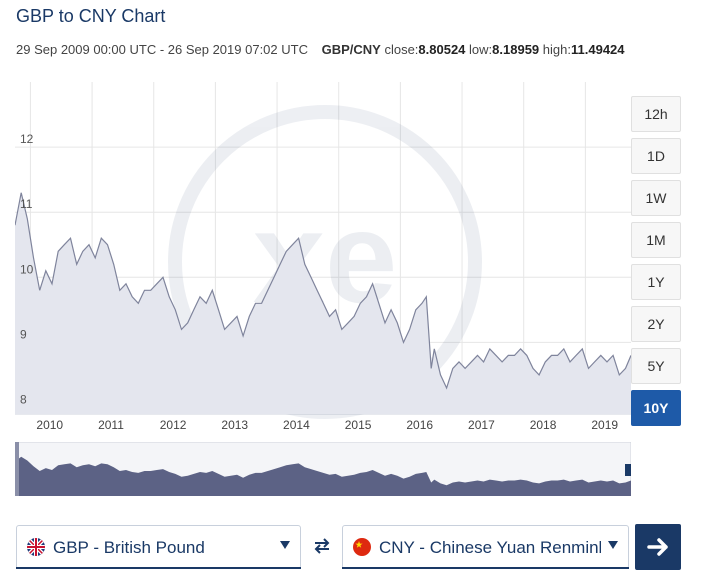 This screenshot has width=703, height=575. I want to click on x-tick-label: 2018, so click(543, 425).